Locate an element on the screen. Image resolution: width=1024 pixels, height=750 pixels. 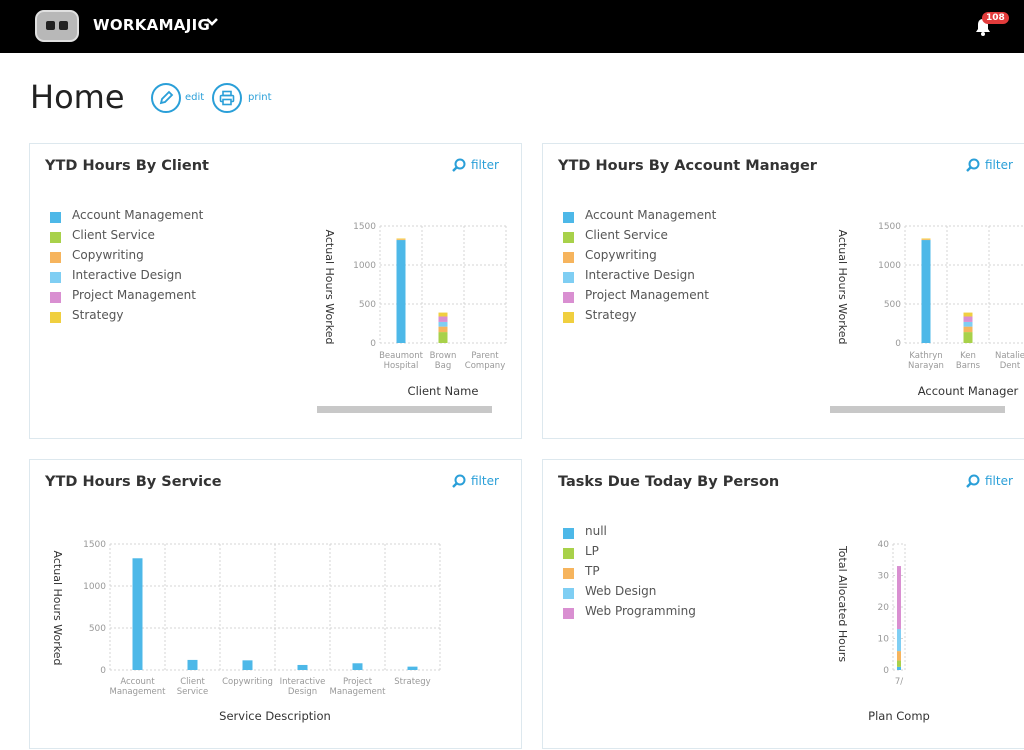
x-tick-label: Hospital is located at coordinates (401, 366).